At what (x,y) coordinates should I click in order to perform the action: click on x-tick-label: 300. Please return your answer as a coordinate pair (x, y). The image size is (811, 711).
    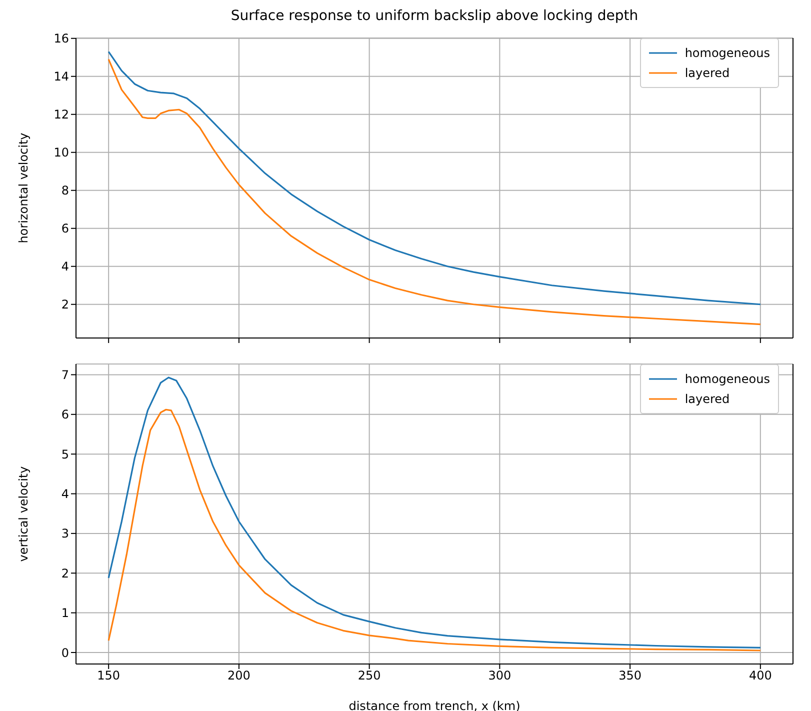
    Looking at the image, I should click on (500, 675).